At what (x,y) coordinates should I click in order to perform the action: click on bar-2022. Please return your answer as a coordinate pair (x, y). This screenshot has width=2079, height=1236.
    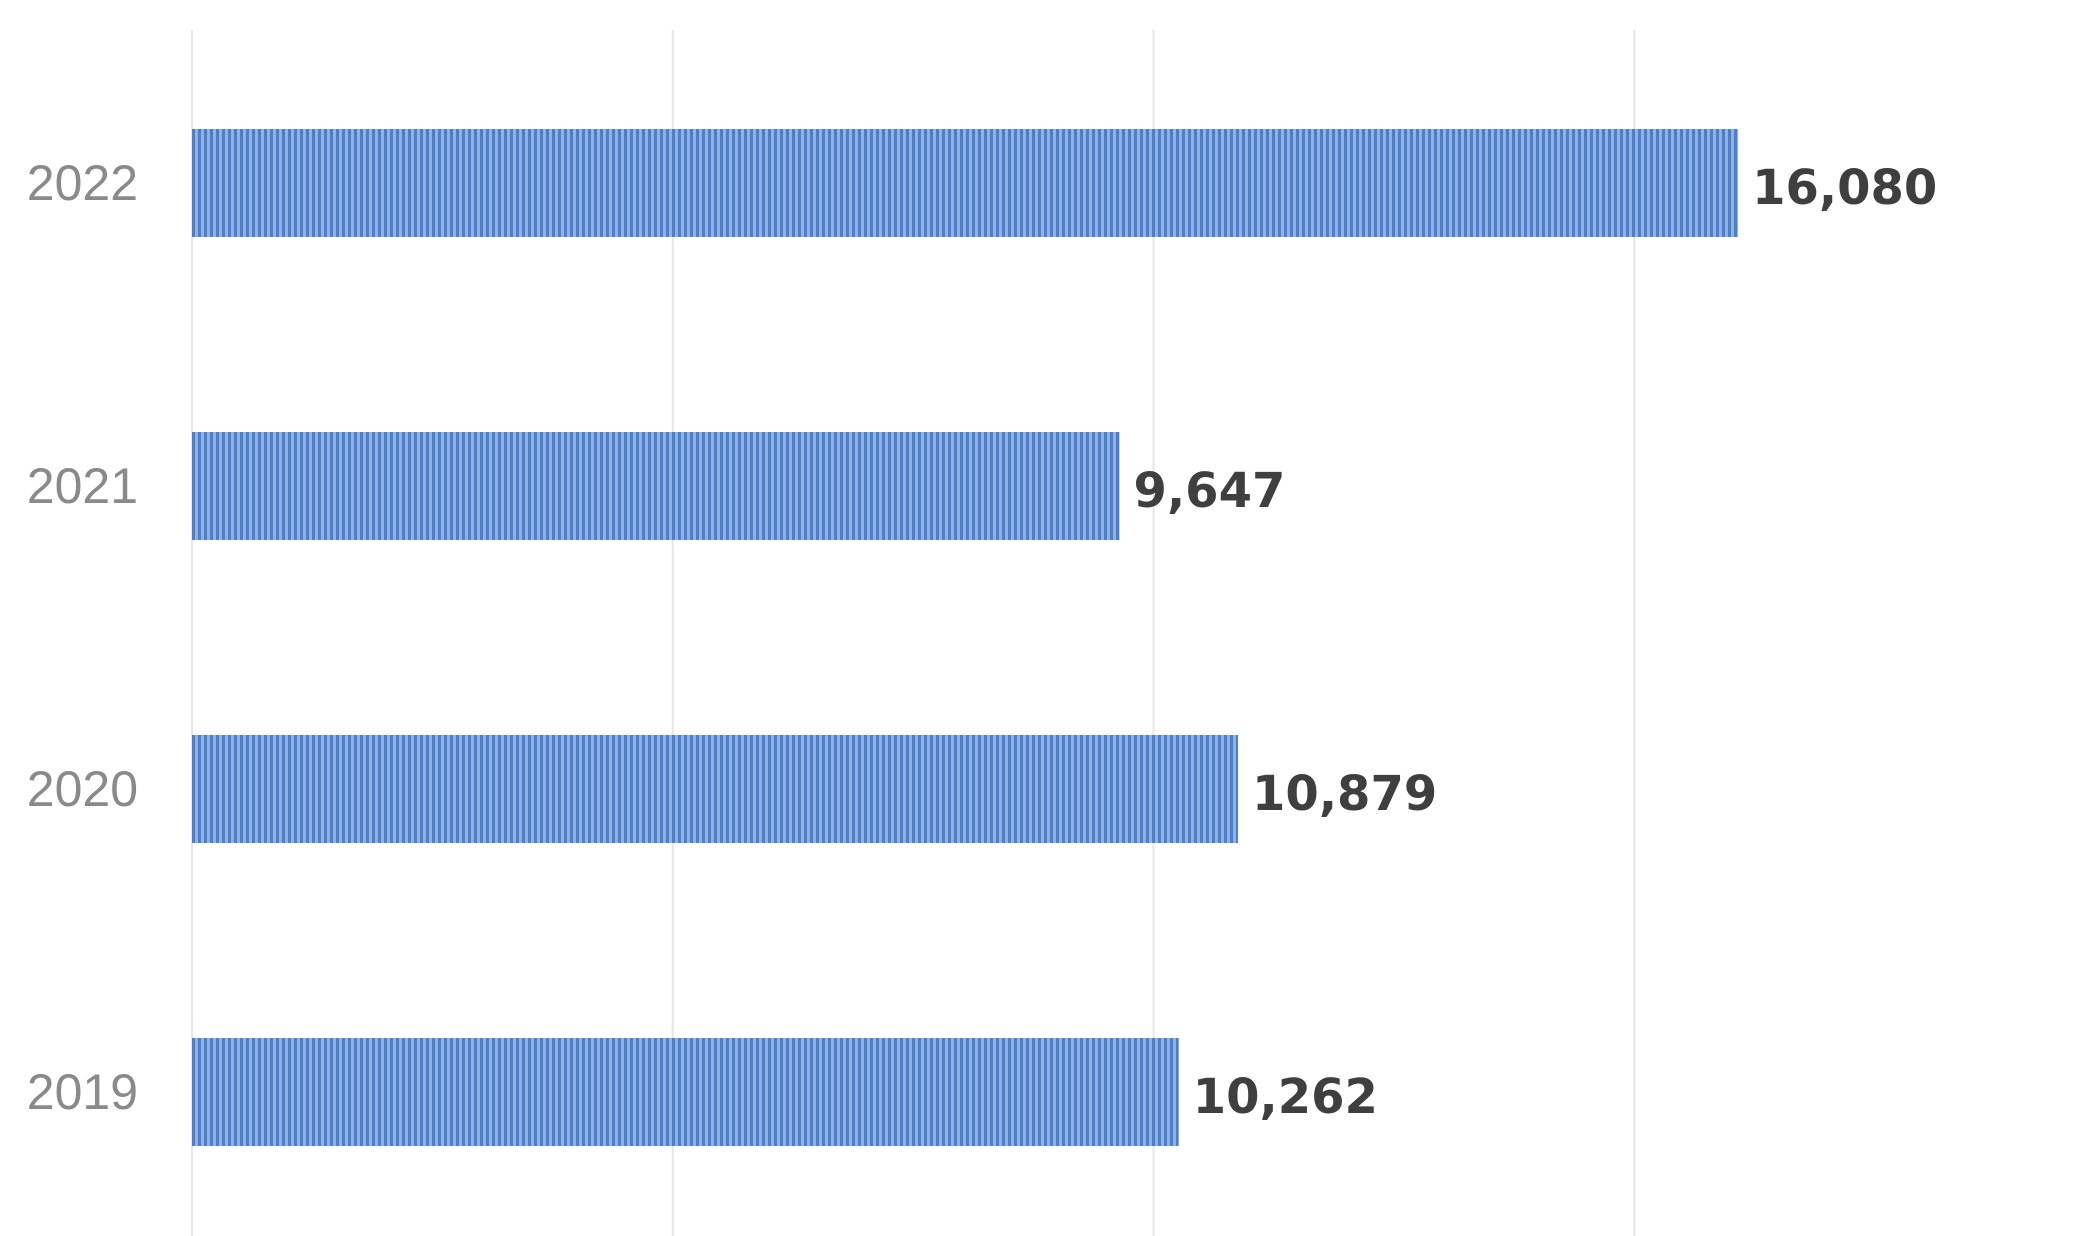
    Looking at the image, I should click on (965, 183).